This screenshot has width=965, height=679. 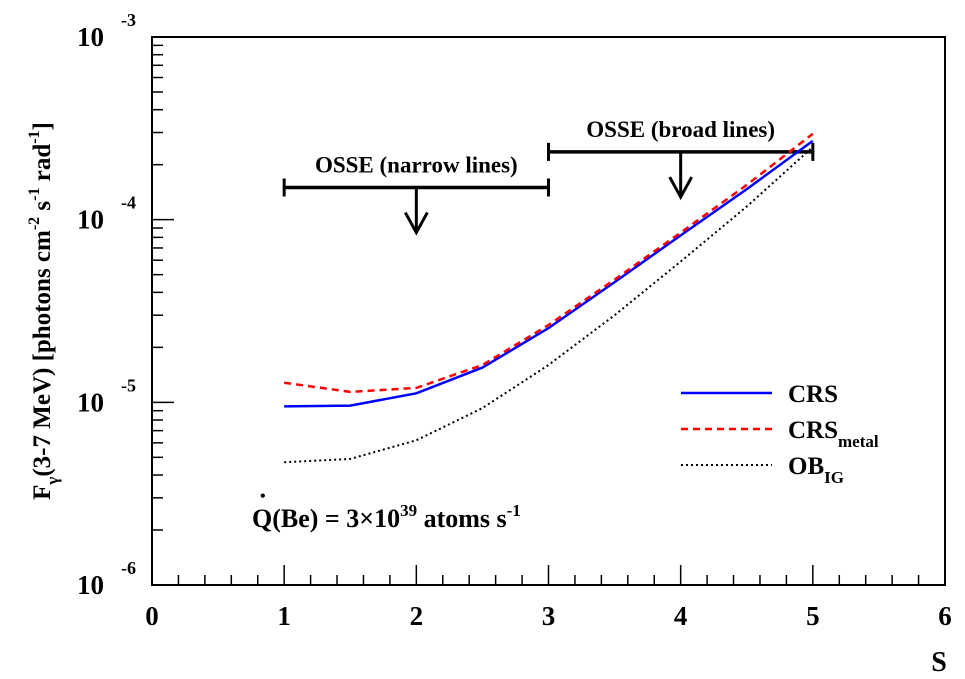 I want to click on x-tick-label: 0, so click(x=152, y=616).